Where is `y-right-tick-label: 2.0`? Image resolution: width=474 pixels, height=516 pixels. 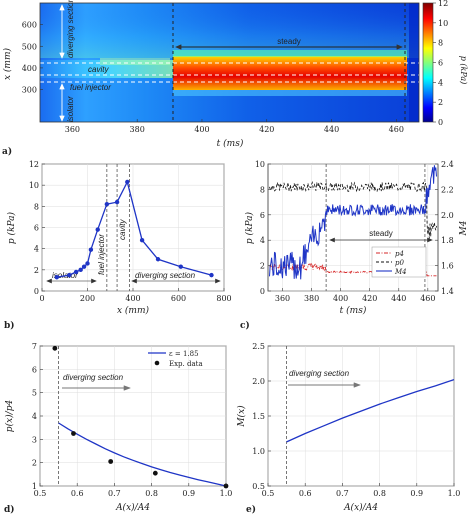
y-right-tick-label: 2.0 is located at coordinates (447, 215).